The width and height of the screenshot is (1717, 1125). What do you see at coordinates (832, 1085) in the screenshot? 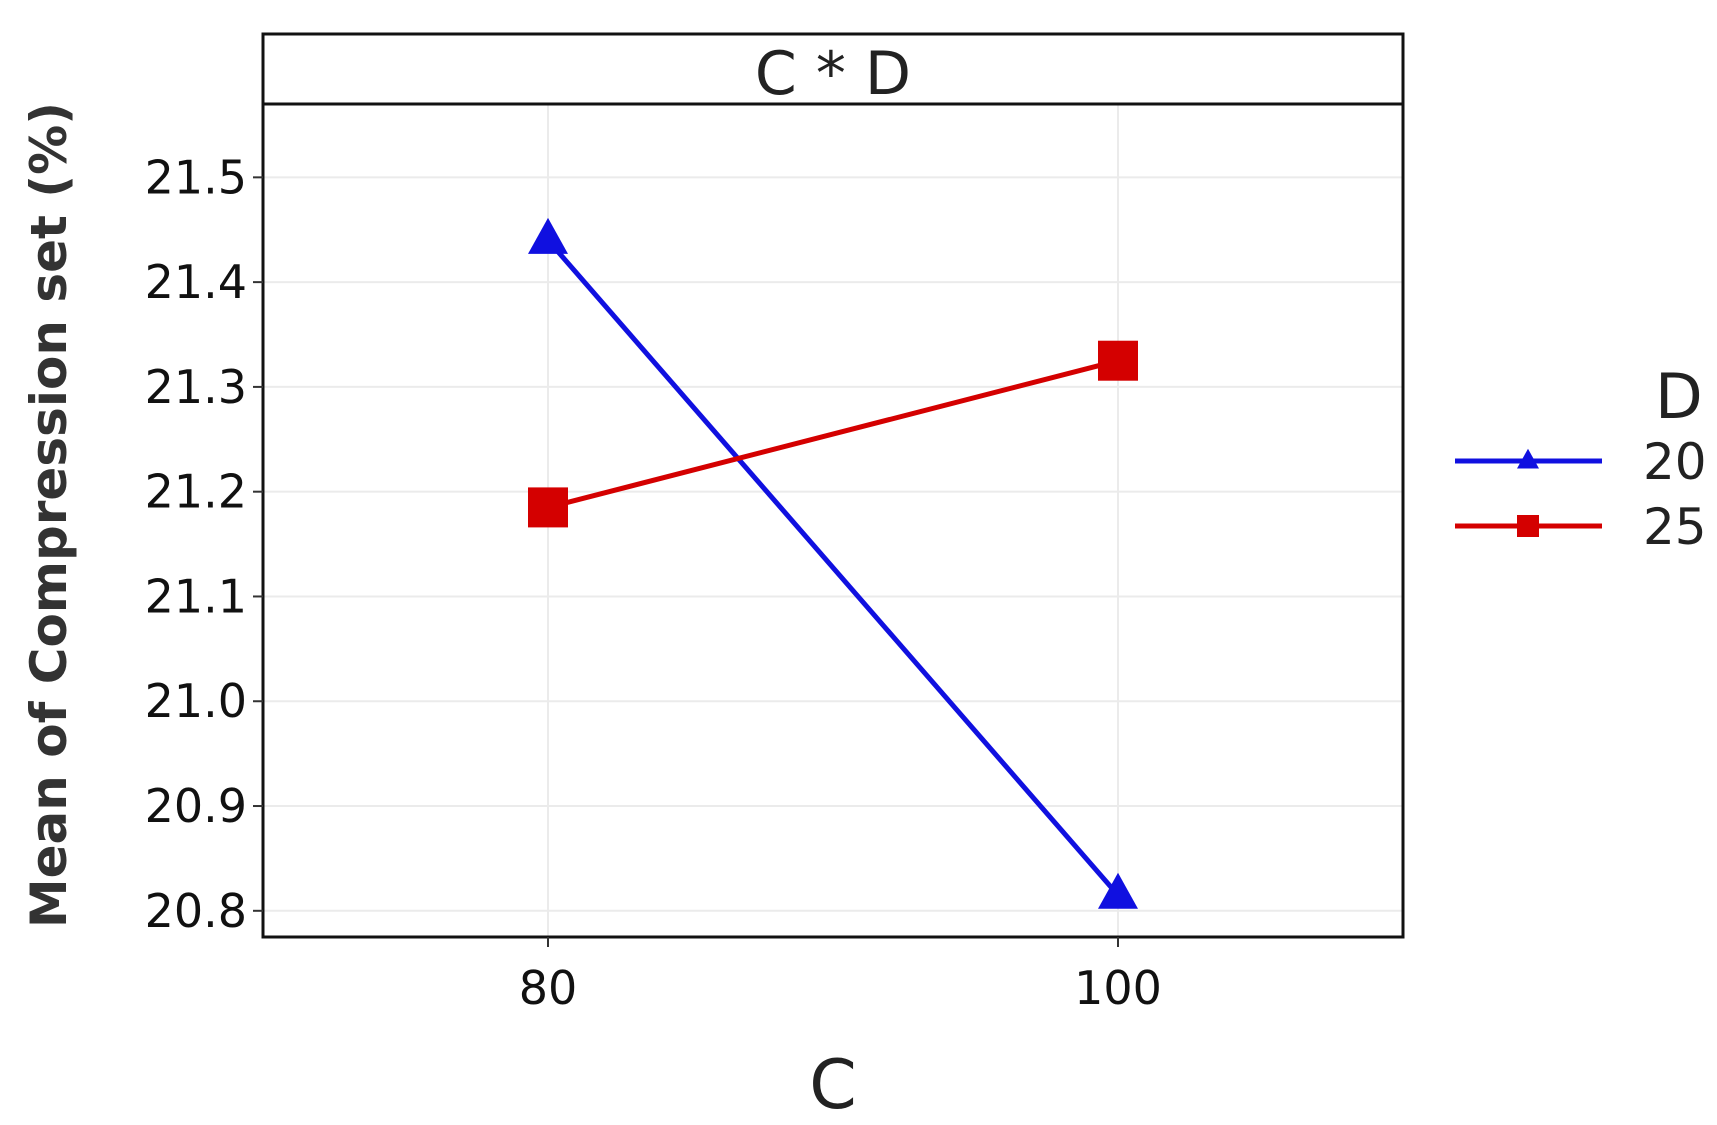
I see `x-axis-label: C` at bounding box center [832, 1085].